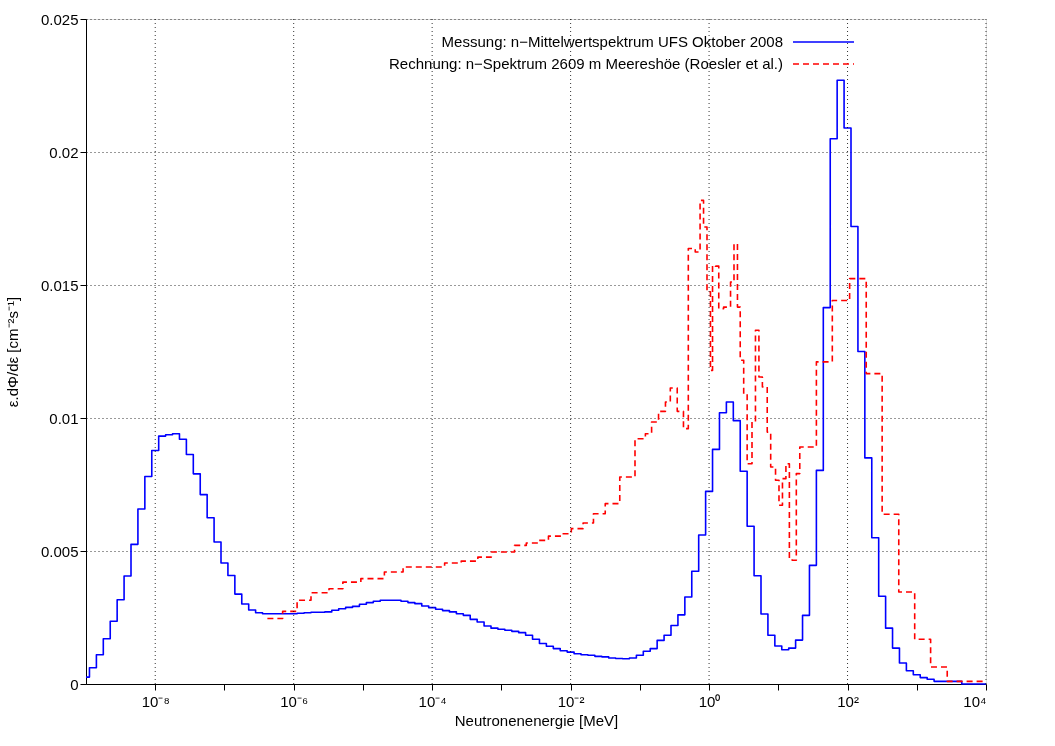  I want to click on x-axis-title: Neutronenenergie [MeV], so click(536, 720).